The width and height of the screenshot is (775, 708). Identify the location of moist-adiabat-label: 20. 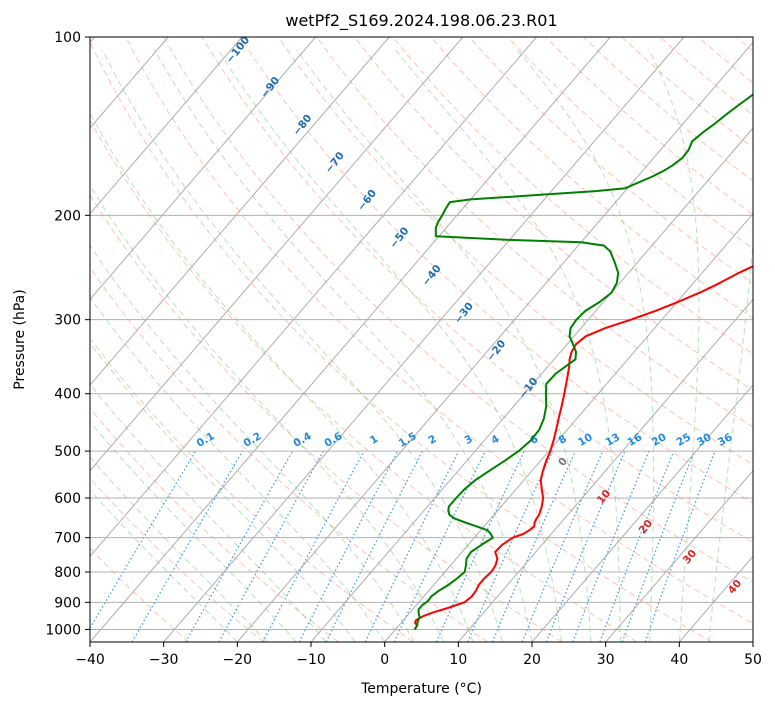
(646, 527).